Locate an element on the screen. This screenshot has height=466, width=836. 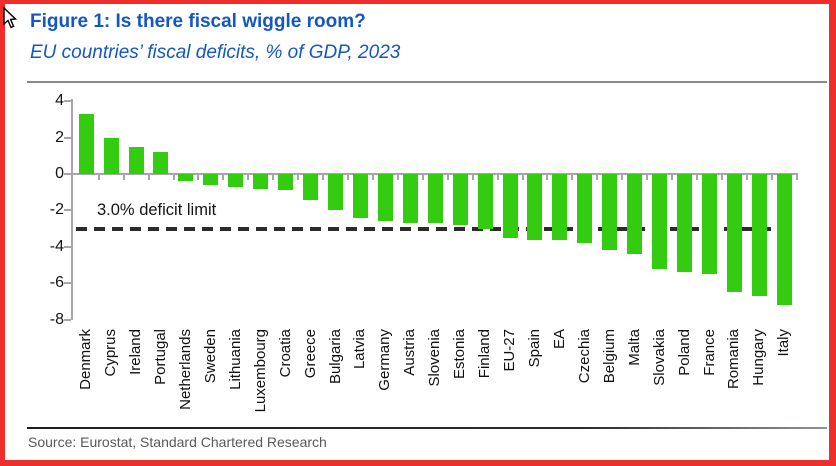
x-label-bulgaria: Bulgaria is located at coordinates (335, 357).